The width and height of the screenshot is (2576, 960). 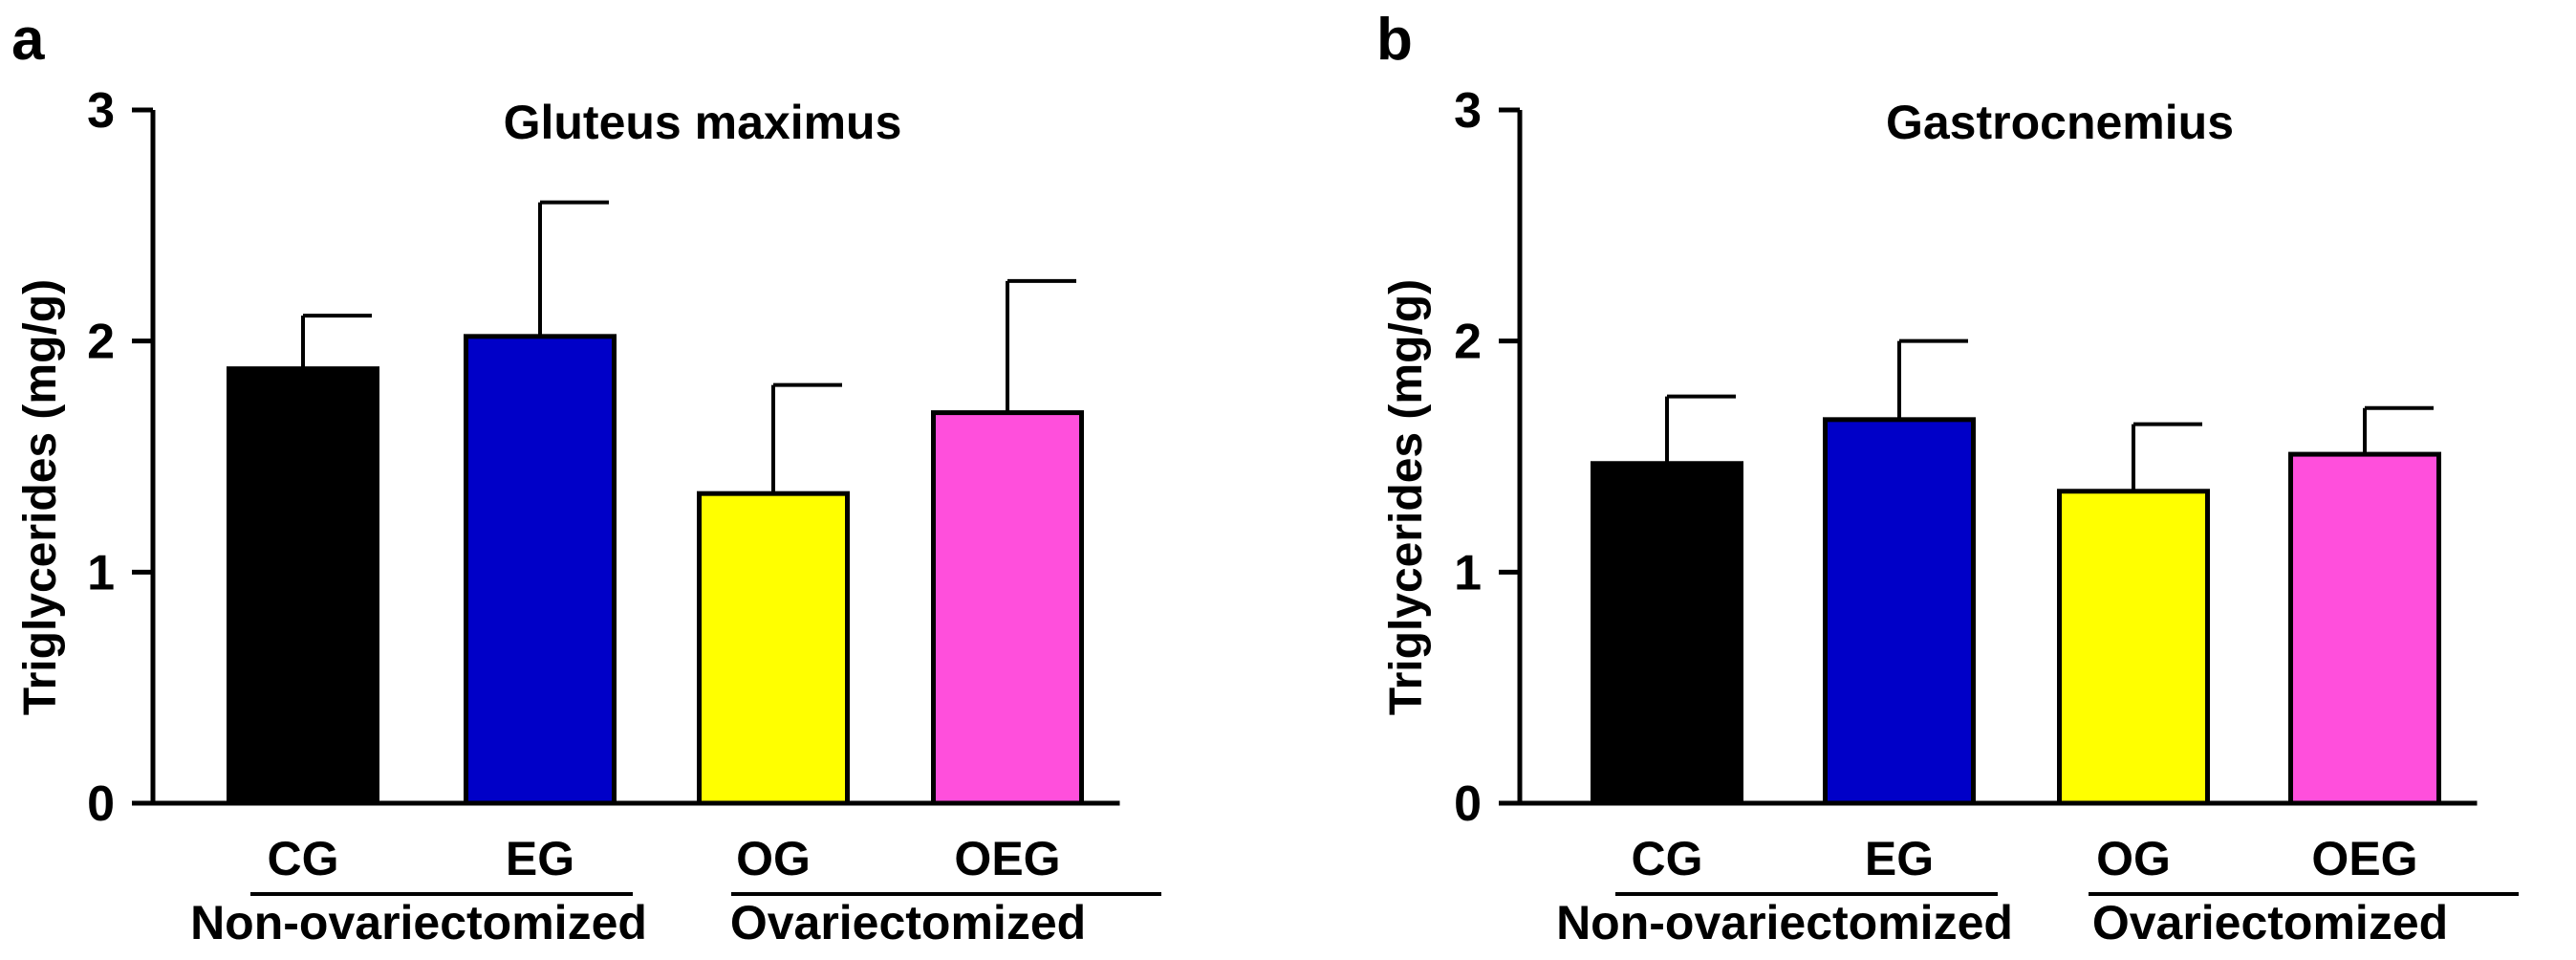 I want to click on panel-letter: b, so click(x=1394, y=40).